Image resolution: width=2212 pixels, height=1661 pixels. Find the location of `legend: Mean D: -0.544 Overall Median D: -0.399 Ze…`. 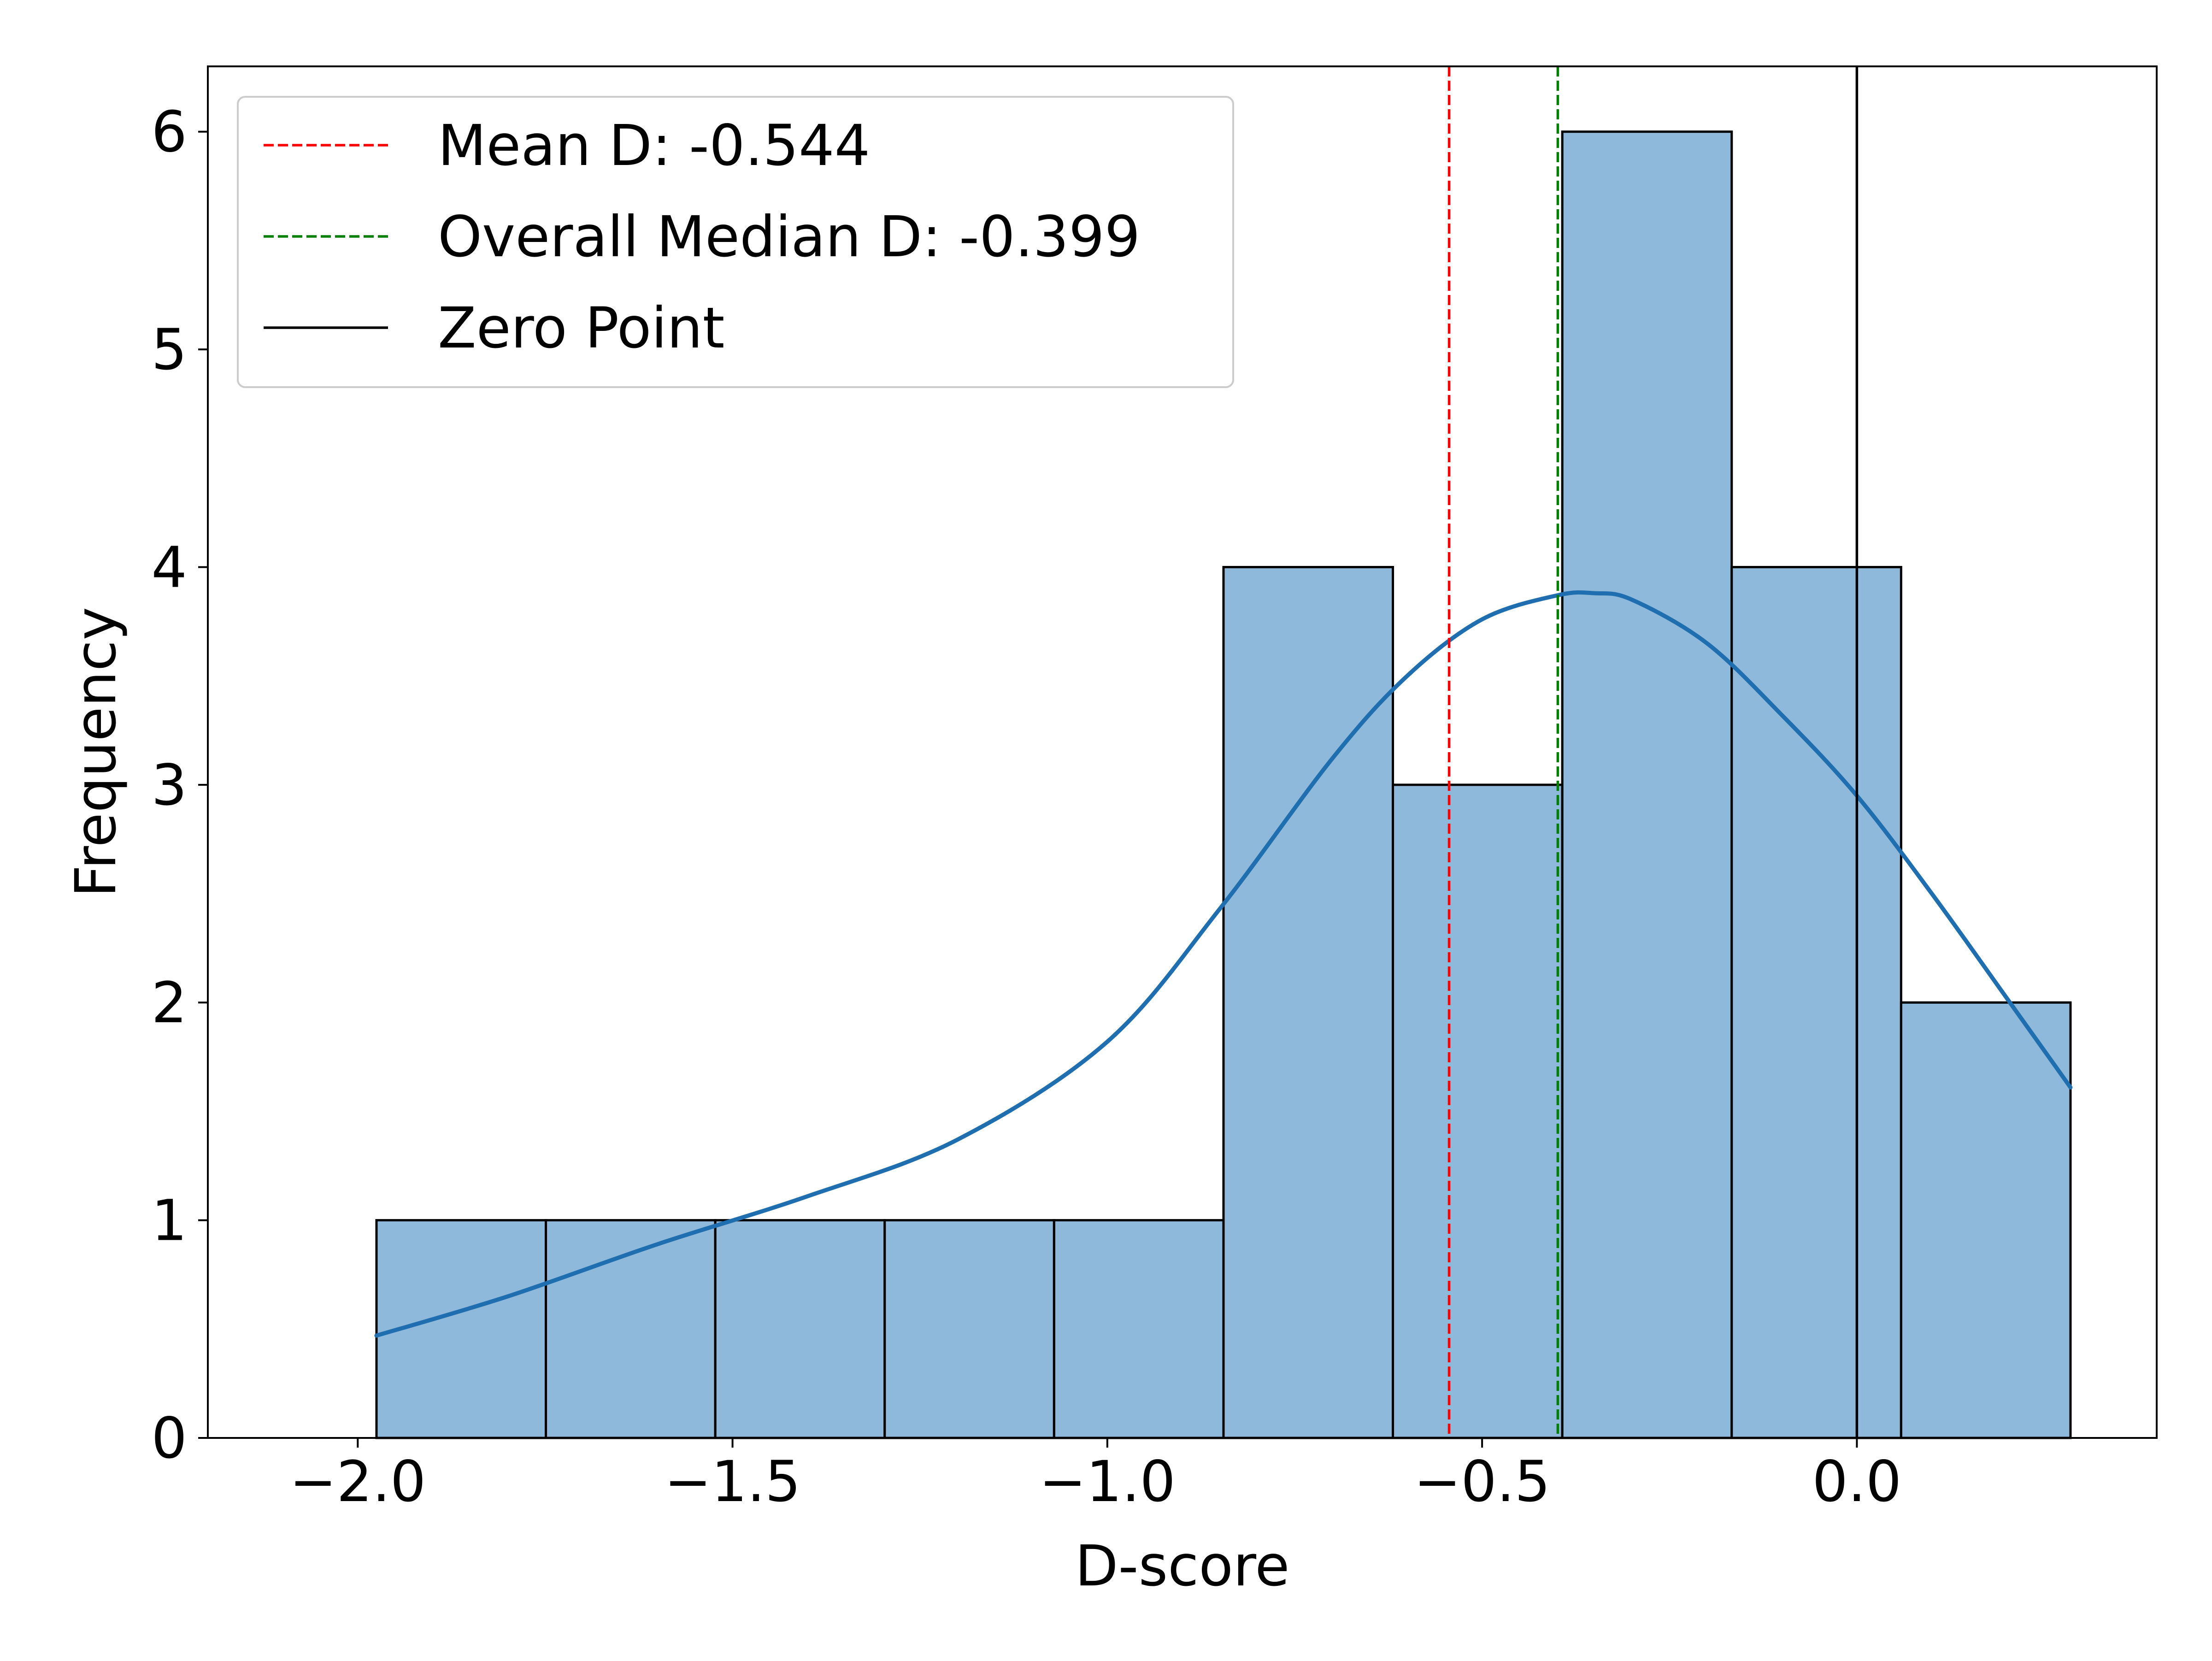

legend: Mean D: -0.544 Overall Median D: -0.399 Ze… is located at coordinates (735, 242).